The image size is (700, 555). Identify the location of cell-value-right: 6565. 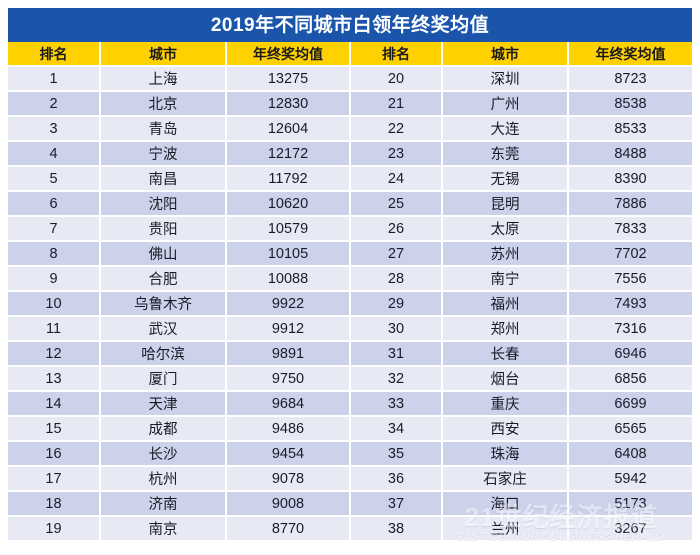
(630, 429).